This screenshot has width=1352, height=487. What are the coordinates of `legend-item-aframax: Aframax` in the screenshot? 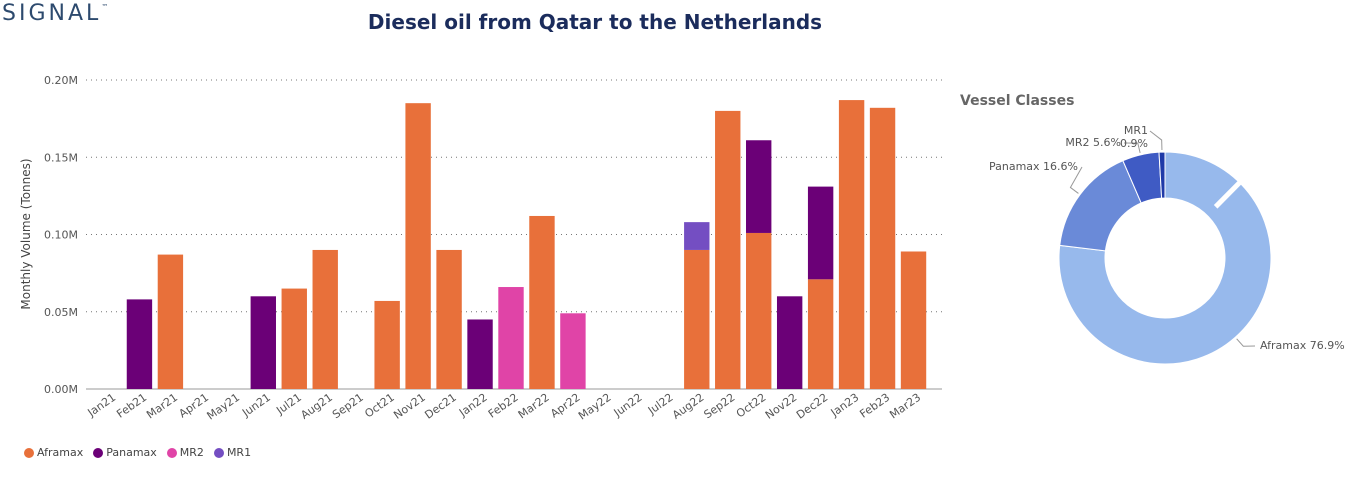 It's located at (53, 452).